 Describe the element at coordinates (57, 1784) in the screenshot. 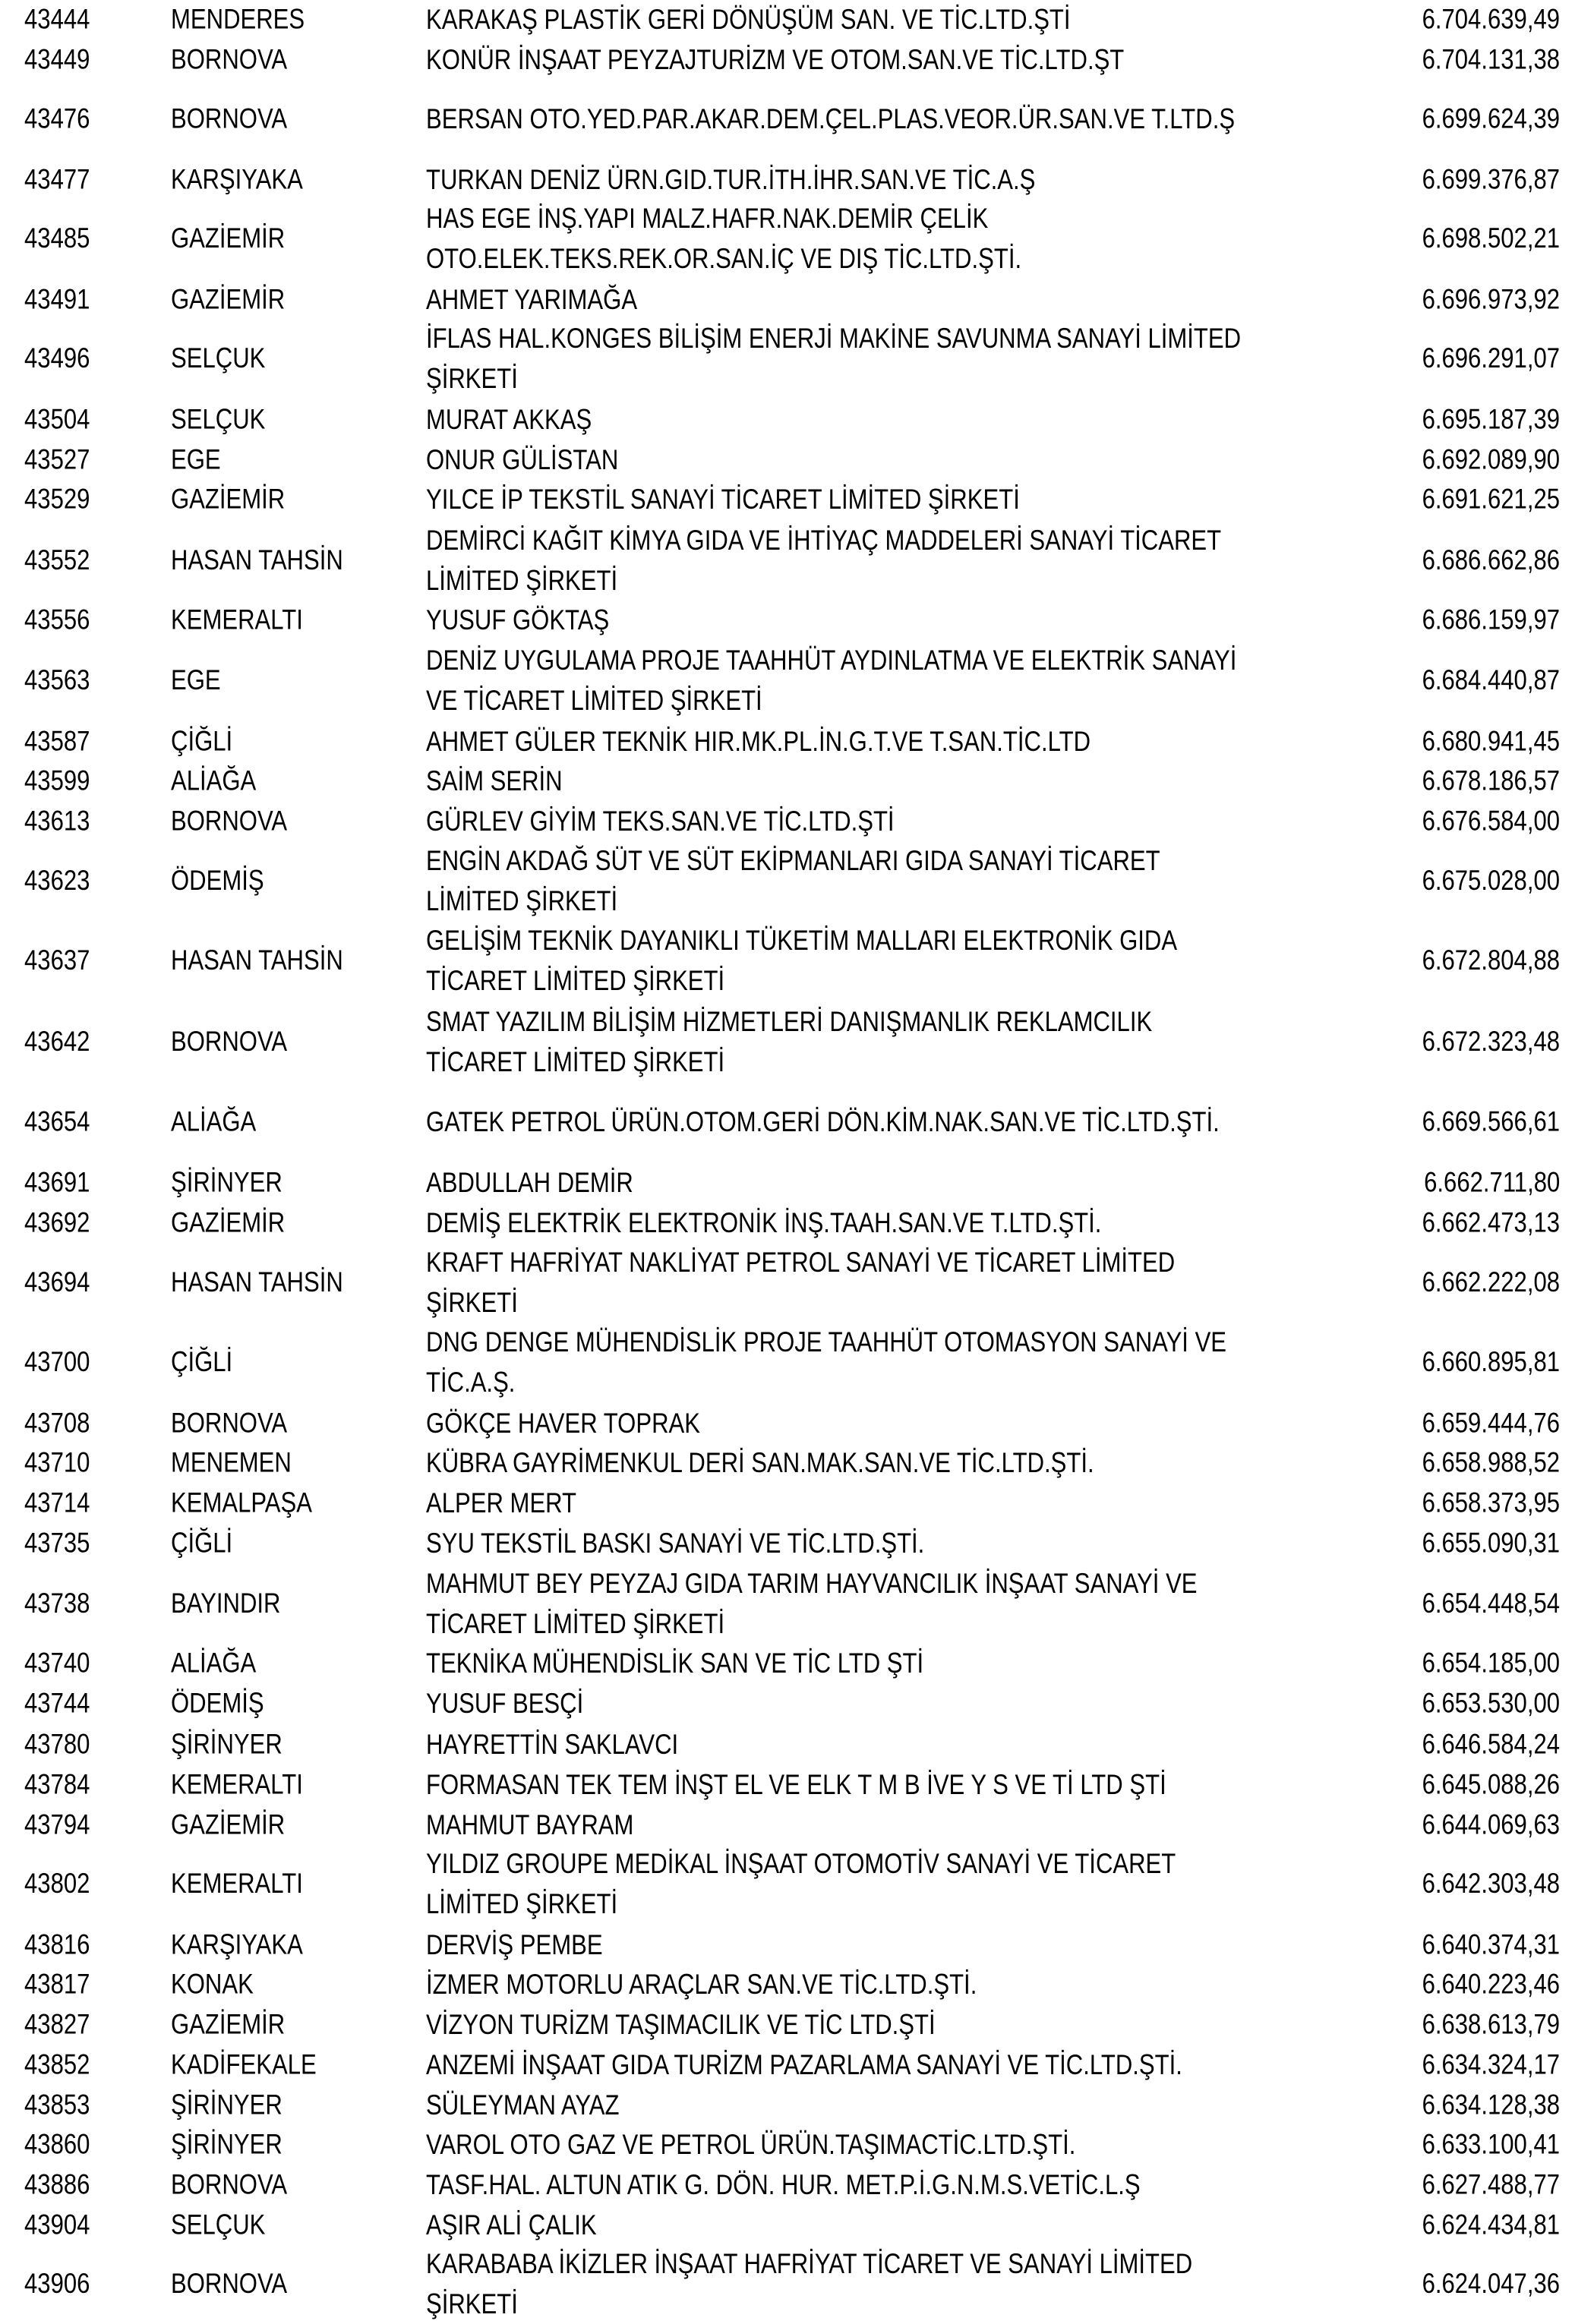

I see `record-id: 43784` at that location.